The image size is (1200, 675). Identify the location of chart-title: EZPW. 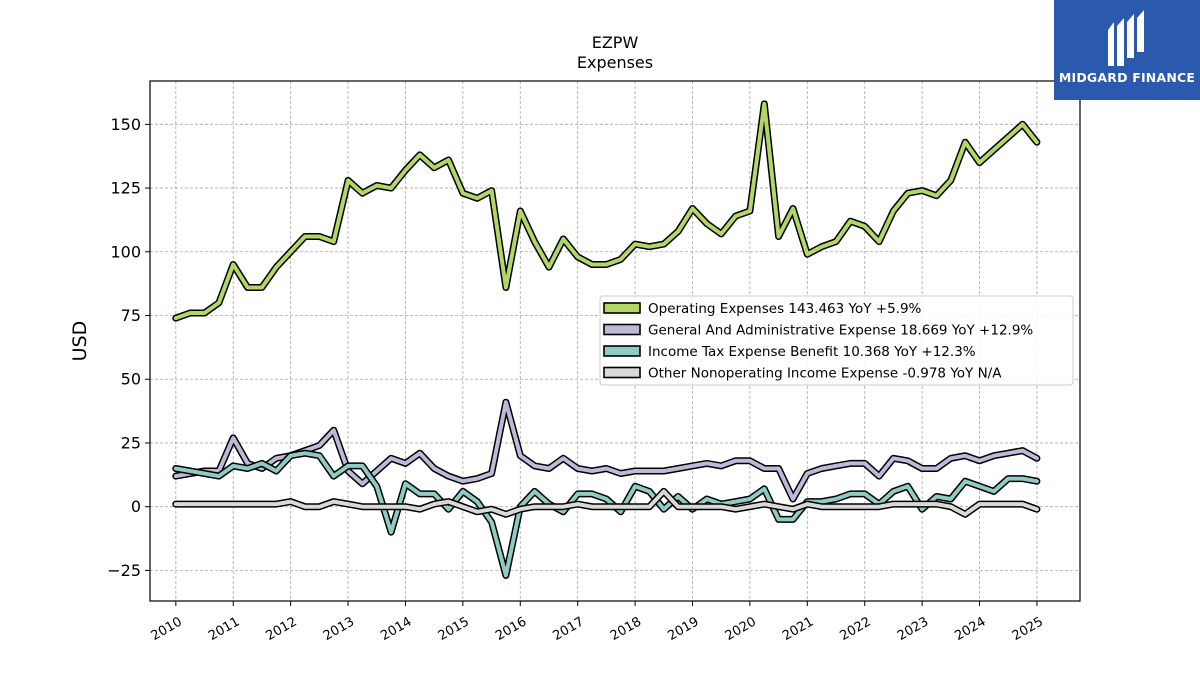
(615, 42).